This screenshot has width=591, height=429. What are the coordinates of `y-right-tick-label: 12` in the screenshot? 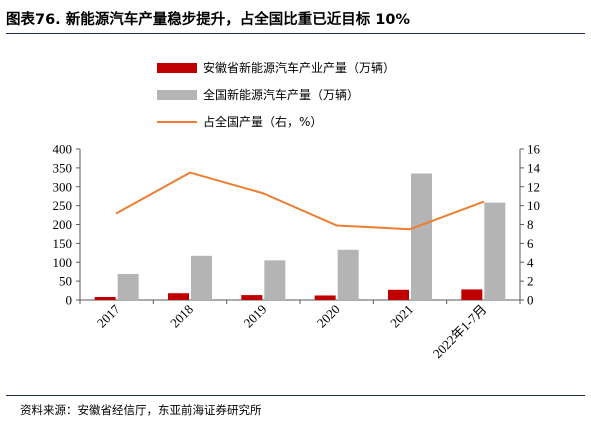 It's located at (533, 186).